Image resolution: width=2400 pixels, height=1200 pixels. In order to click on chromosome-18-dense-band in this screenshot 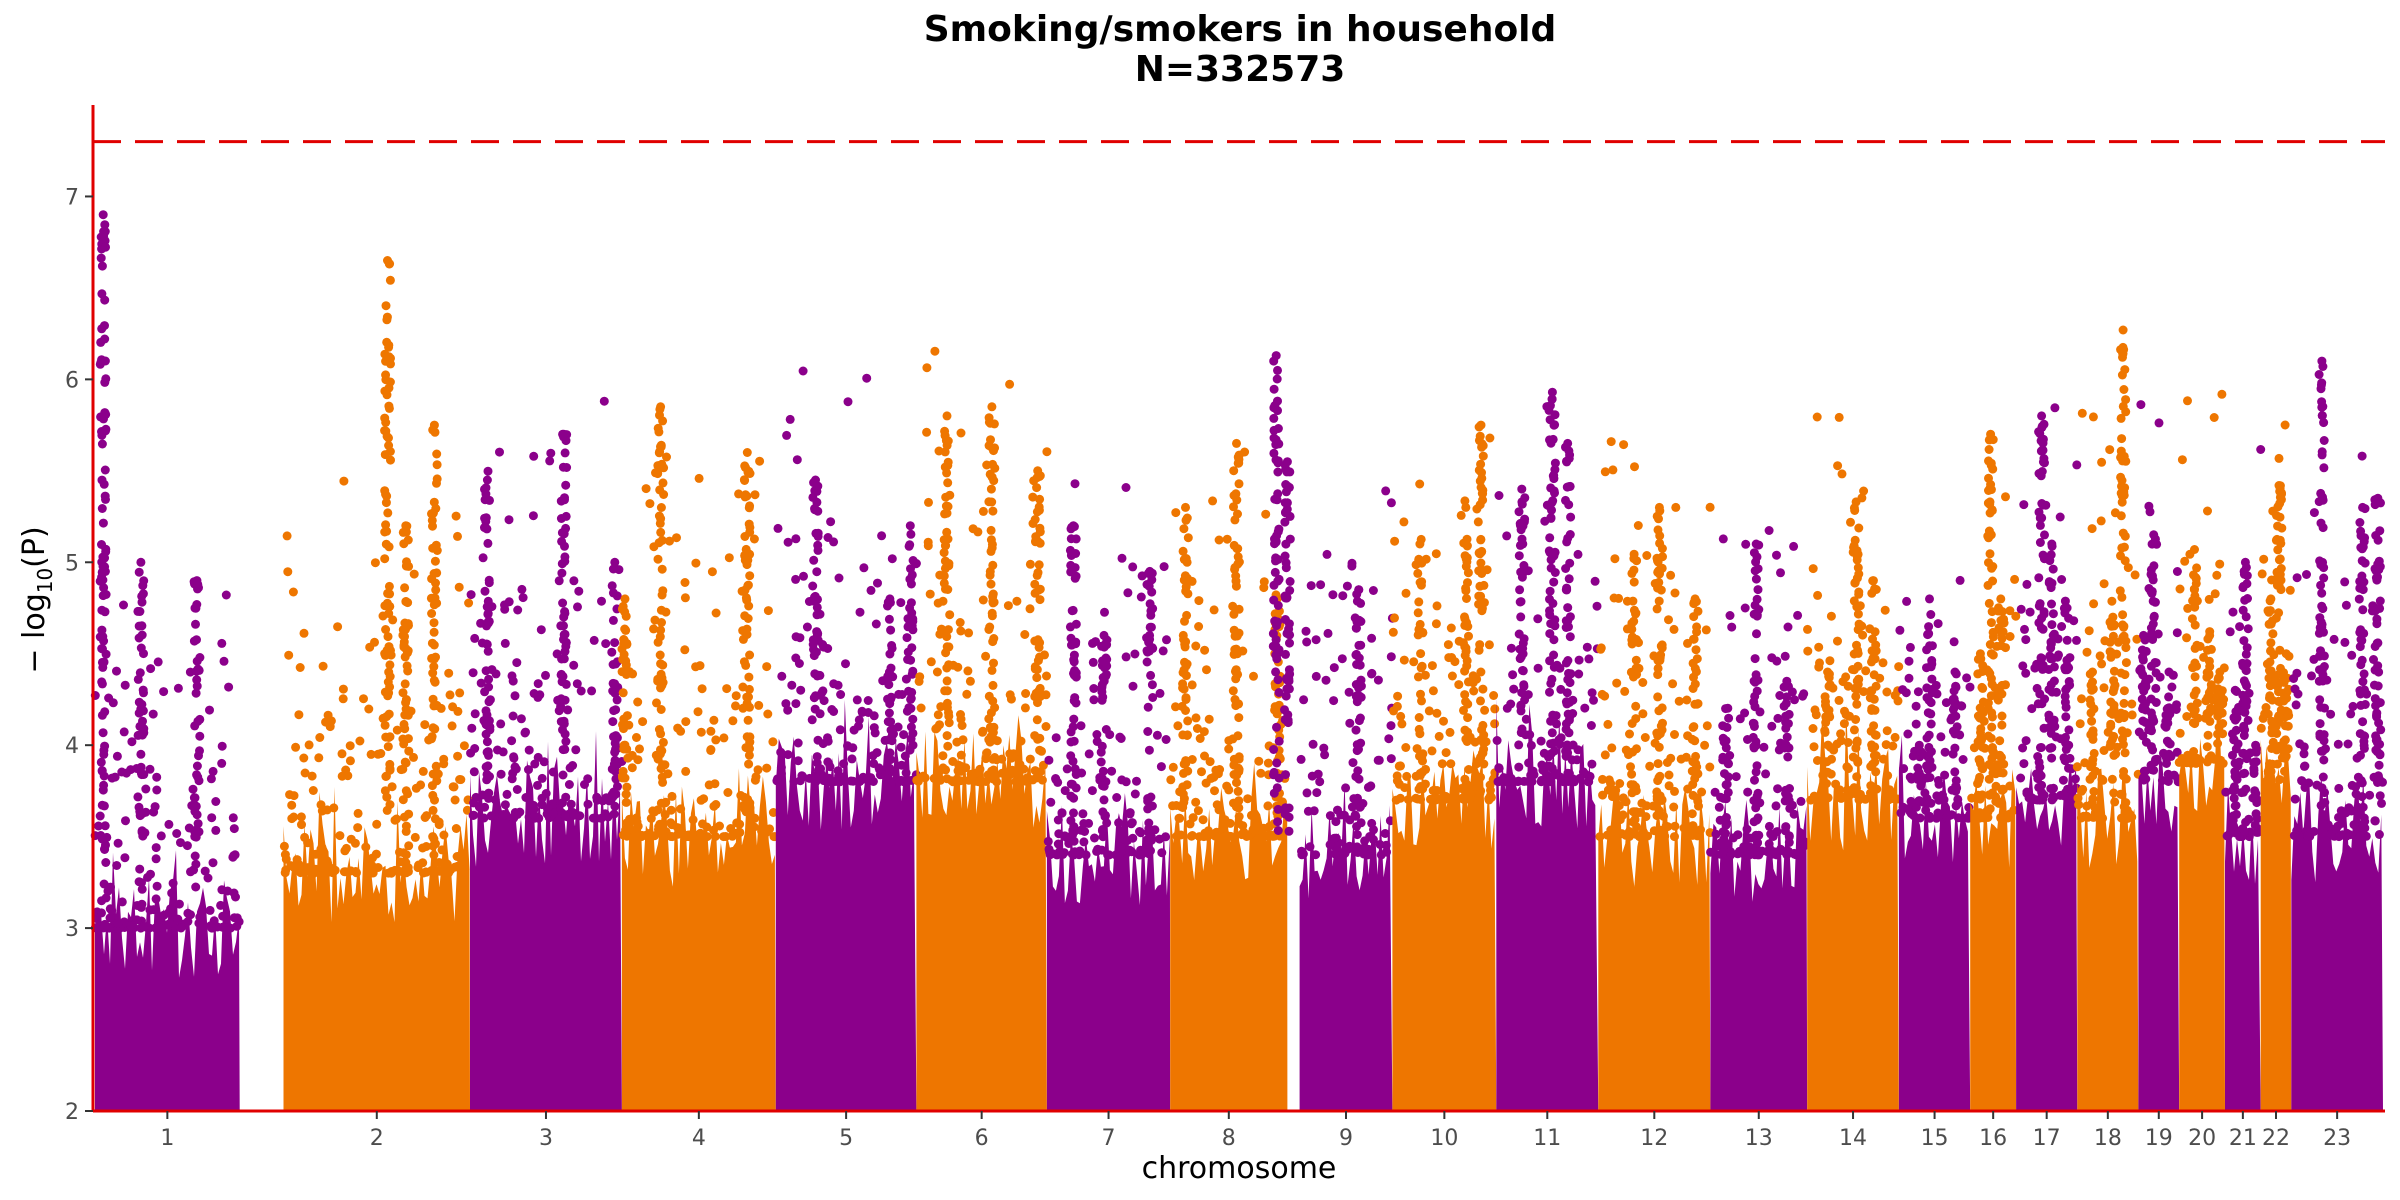, I will do `click(2108, 939)`.